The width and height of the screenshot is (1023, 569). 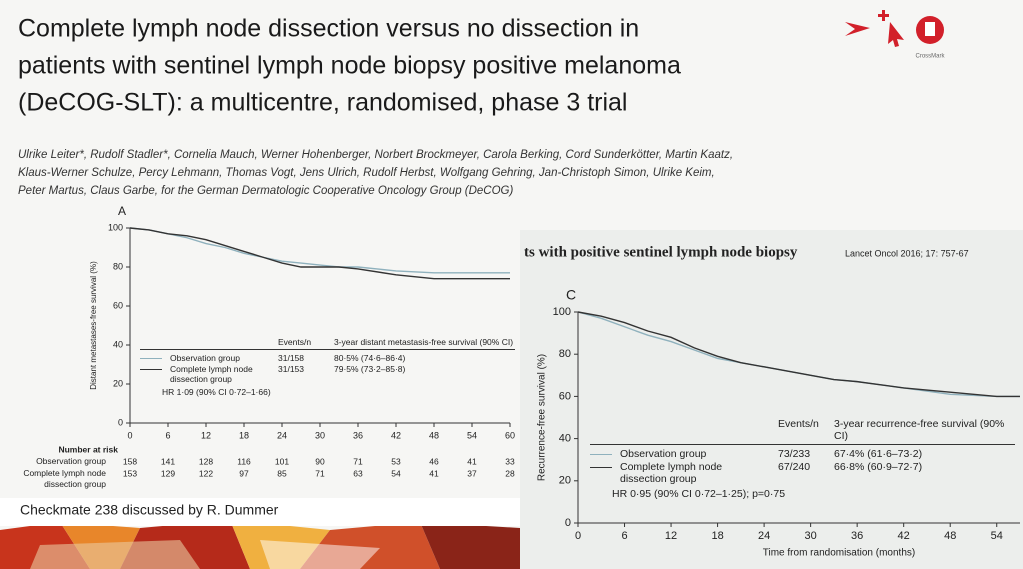 I want to click on risk-count: 141, so click(x=168, y=461).